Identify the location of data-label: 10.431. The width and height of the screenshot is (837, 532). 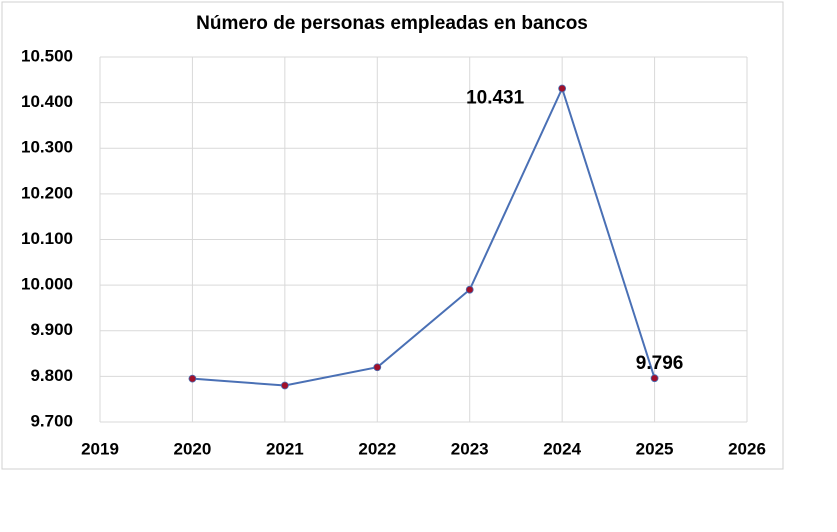
(495, 97).